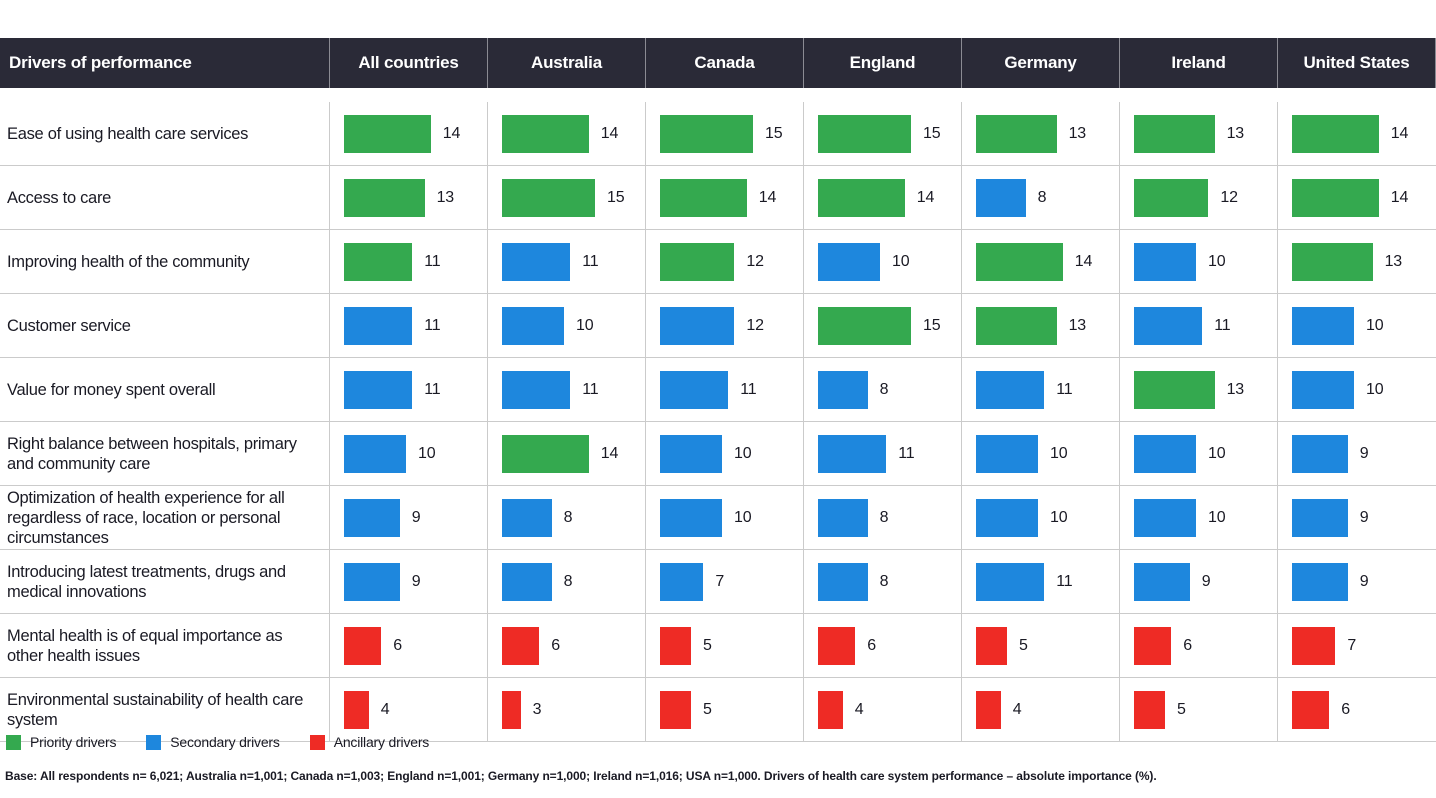  I want to click on legend-label: Ancillary drivers, so click(381, 742).